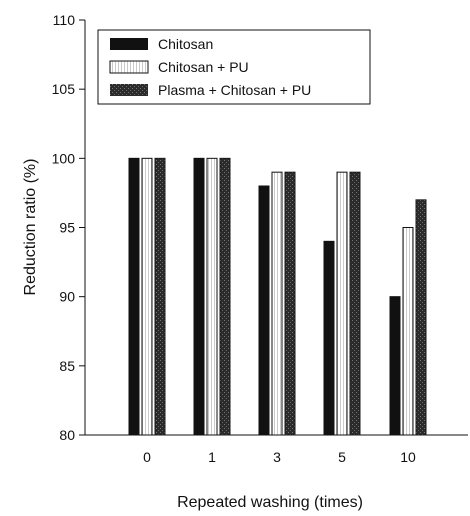  What do you see at coordinates (129, 67) in the screenshot?
I see `legend-swatch-chitosan-pu` at bounding box center [129, 67].